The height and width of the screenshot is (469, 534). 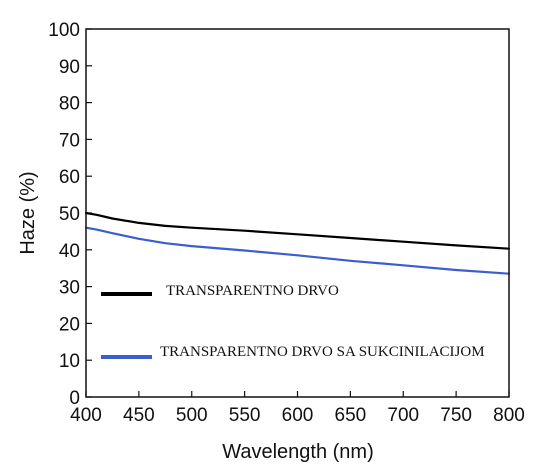 I want to click on y-tick-label-10: 10, so click(x=69, y=361).